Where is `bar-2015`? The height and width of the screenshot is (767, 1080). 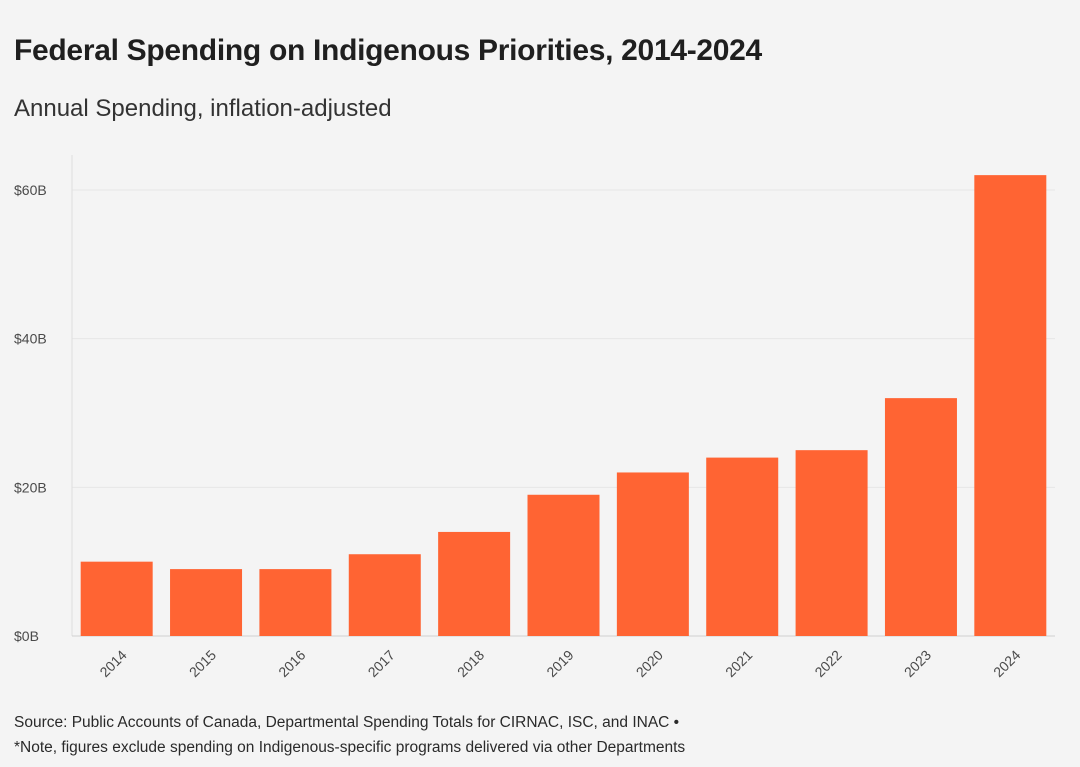
bar-2015 is located at coordinates (206, 602).